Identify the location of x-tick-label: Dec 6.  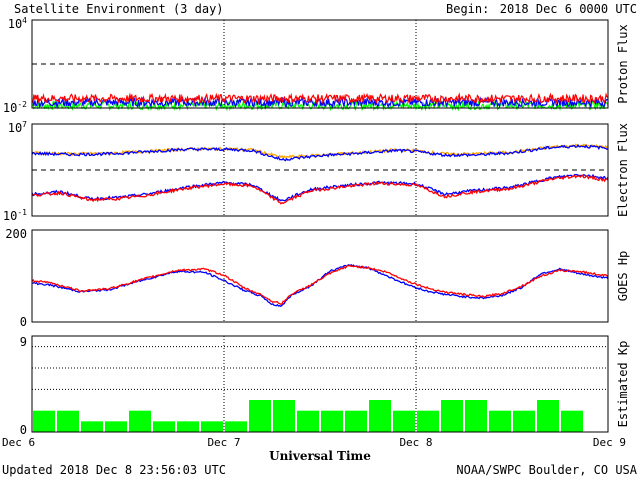
(18, 442).